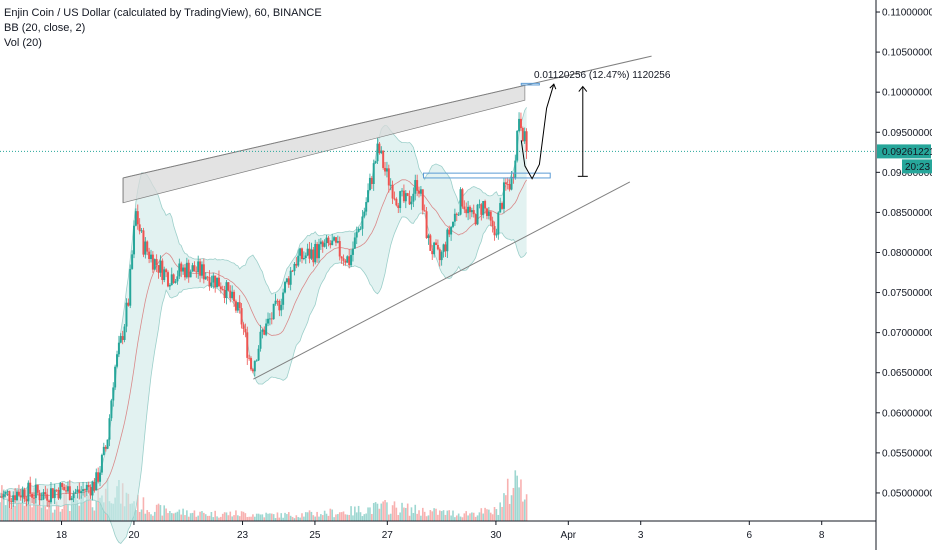  What do you see at coordinates (583, 88) in the screenshot?
I see `measure-arrowhead-top` at bounding box center [583, 88].